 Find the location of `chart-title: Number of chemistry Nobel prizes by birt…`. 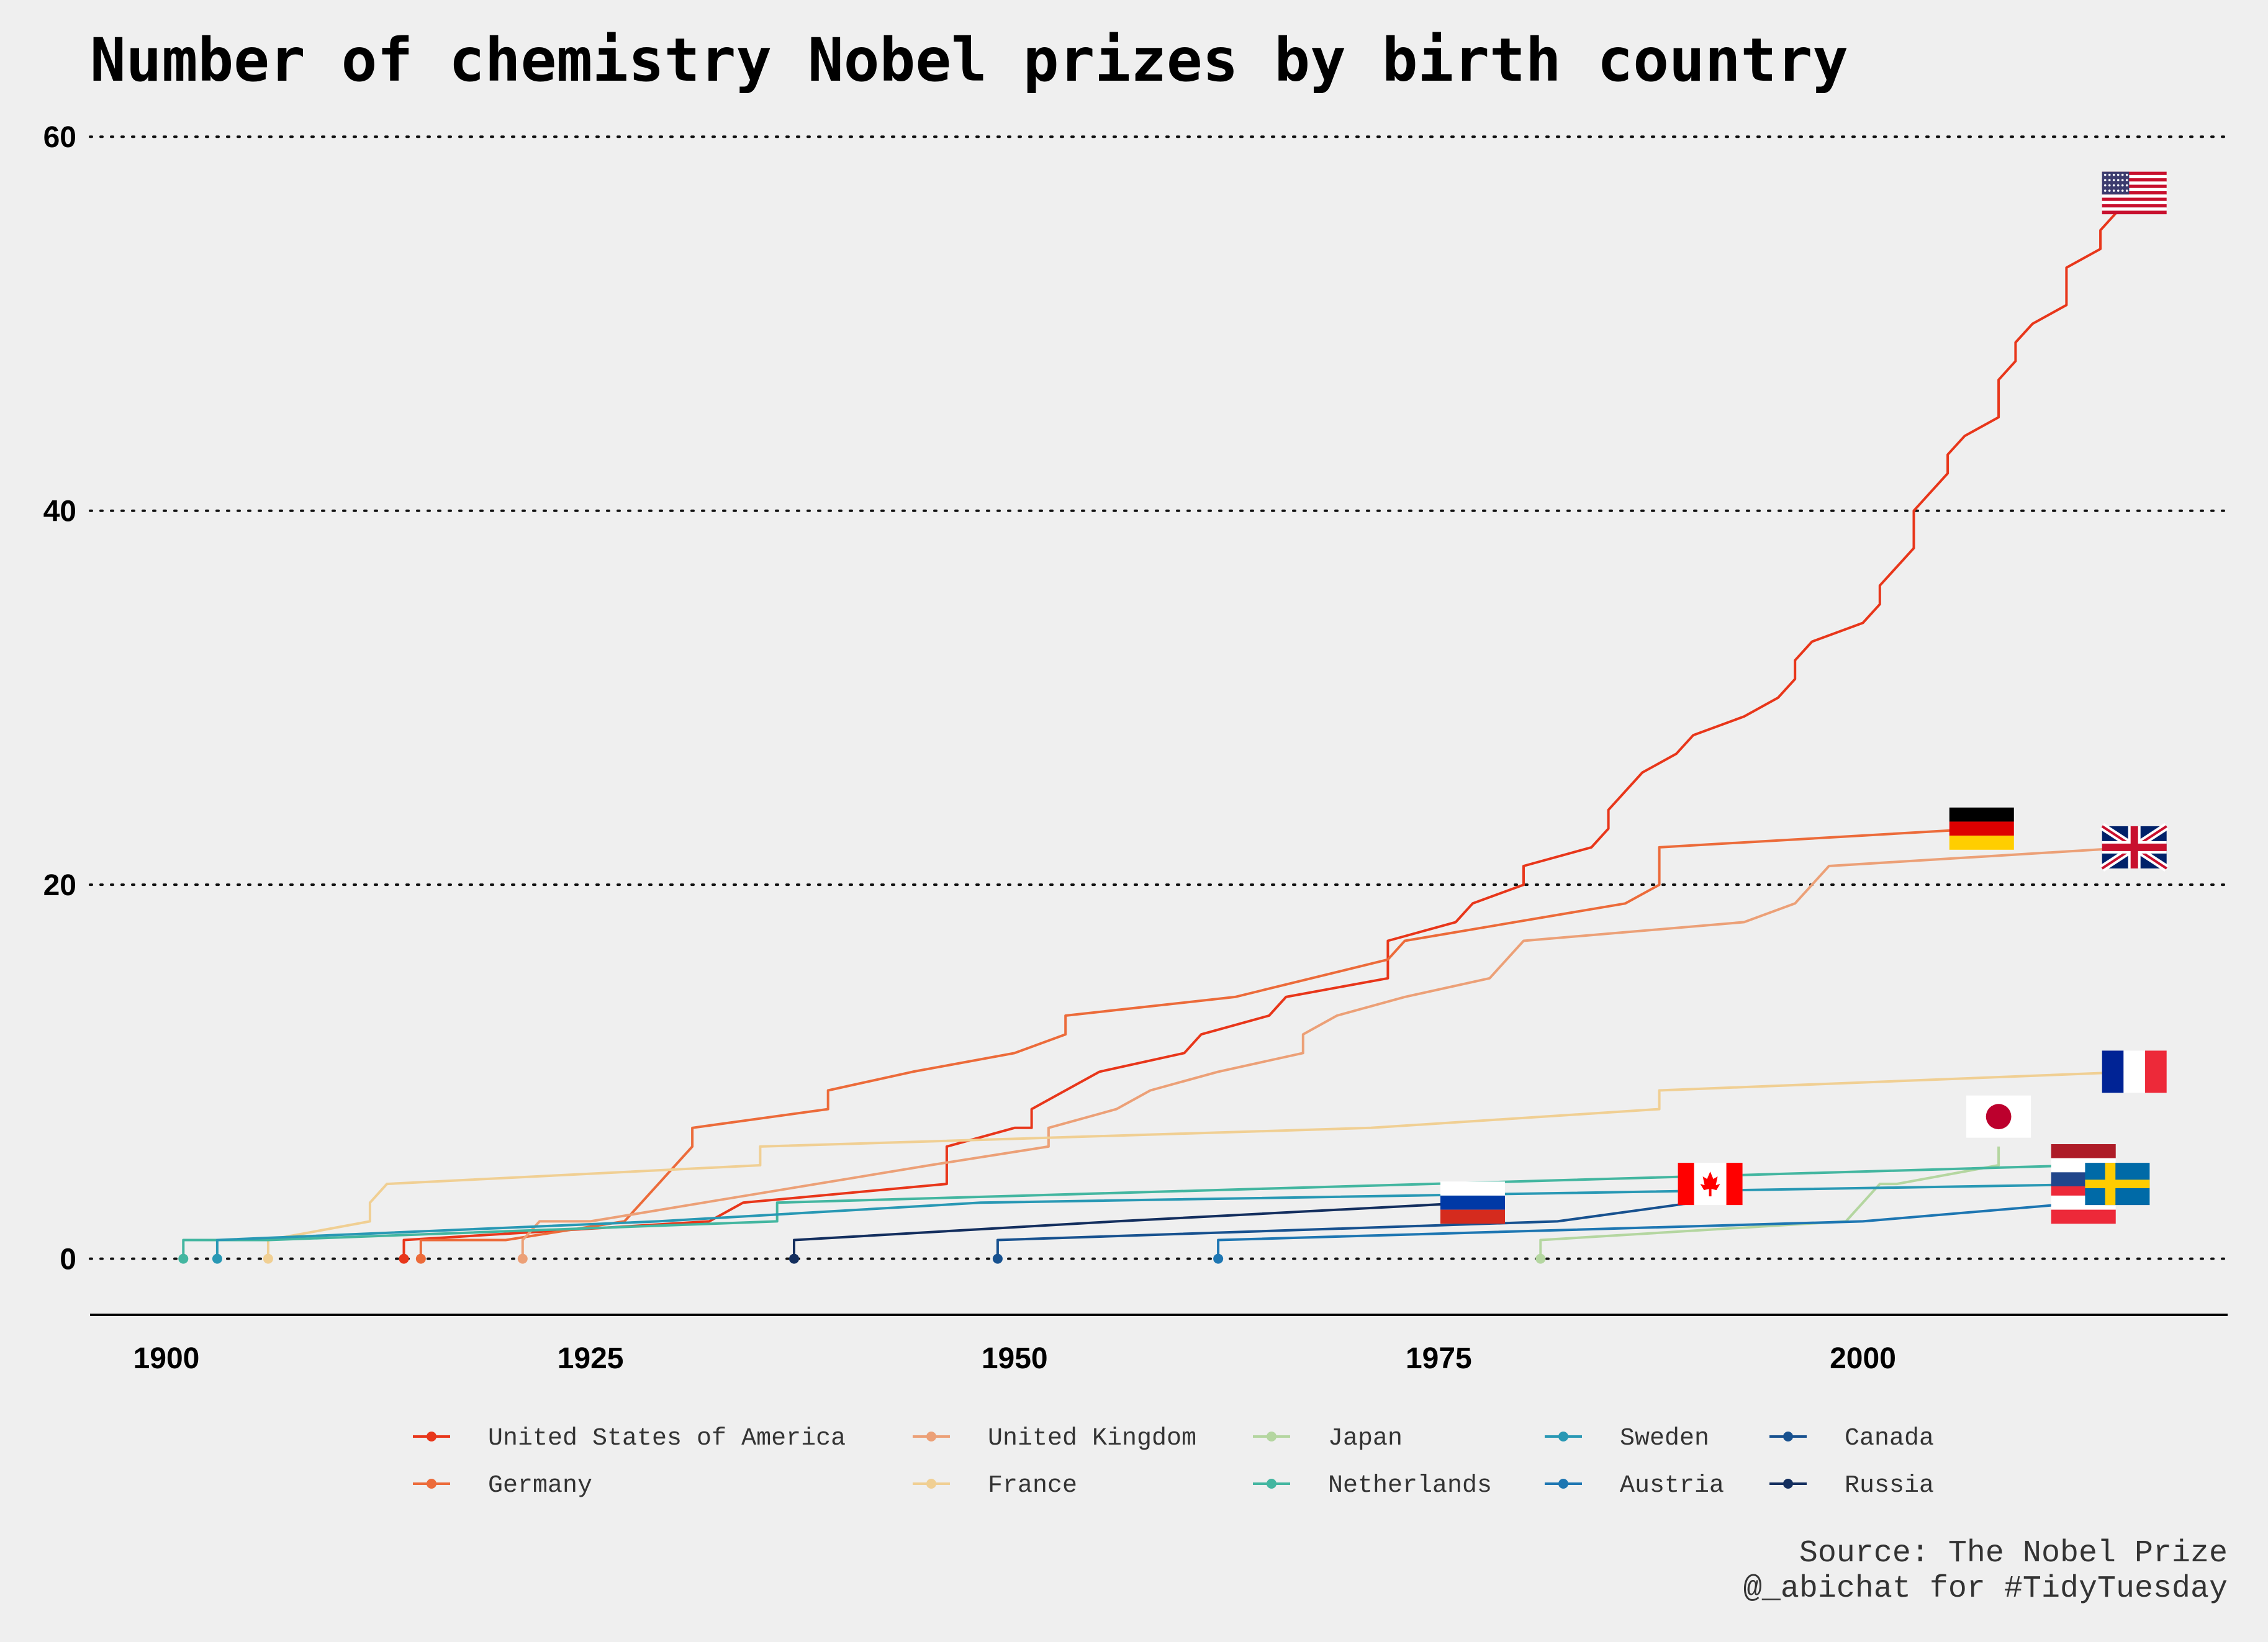

chart-title: Number of chemistry Nobel prizes by birt… is located at coordinates (969, 60).